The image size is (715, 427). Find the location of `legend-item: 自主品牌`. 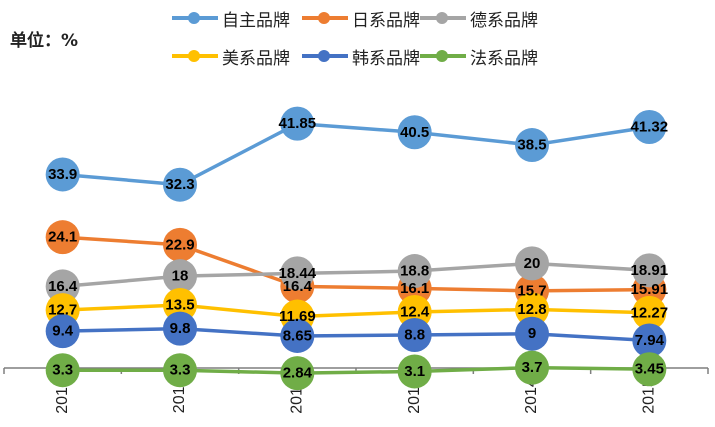

legend-item: 自主品牌 is located at coordinates (231, 18).